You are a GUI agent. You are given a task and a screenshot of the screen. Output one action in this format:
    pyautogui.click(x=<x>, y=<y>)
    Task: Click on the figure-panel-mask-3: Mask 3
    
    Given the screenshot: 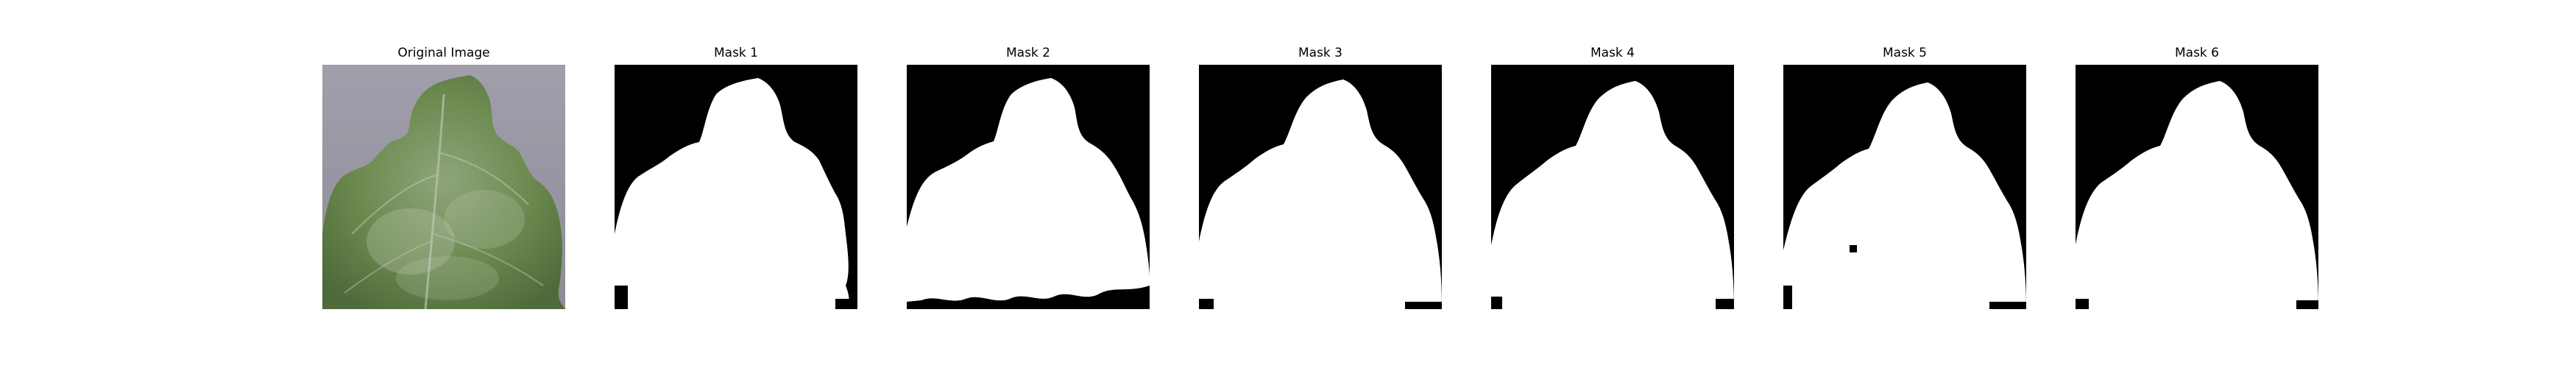 What is the action you would take?
    pyautogui.click(x=1320, y=177)
    